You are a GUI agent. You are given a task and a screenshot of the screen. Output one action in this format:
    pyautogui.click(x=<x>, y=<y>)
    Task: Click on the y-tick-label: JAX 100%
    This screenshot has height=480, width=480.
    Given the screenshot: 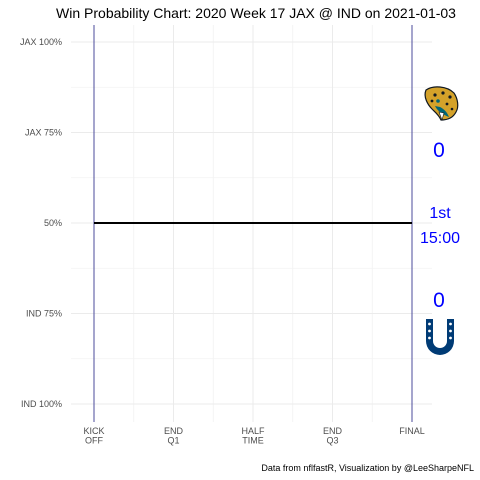 What is the action you would take?
    pyautogui.click(x=41, y=42)
    